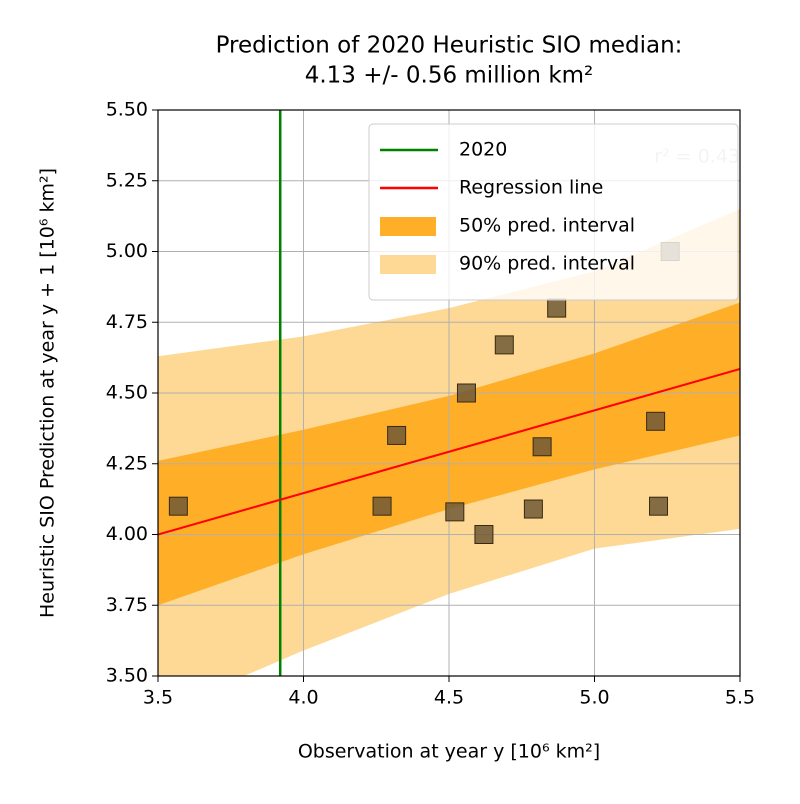 The width and height of the screenshot is (800, 804). Describe the element at coordinates (127, 110) in the screenshot. I see `y-tick-label: 5.50` at that location.